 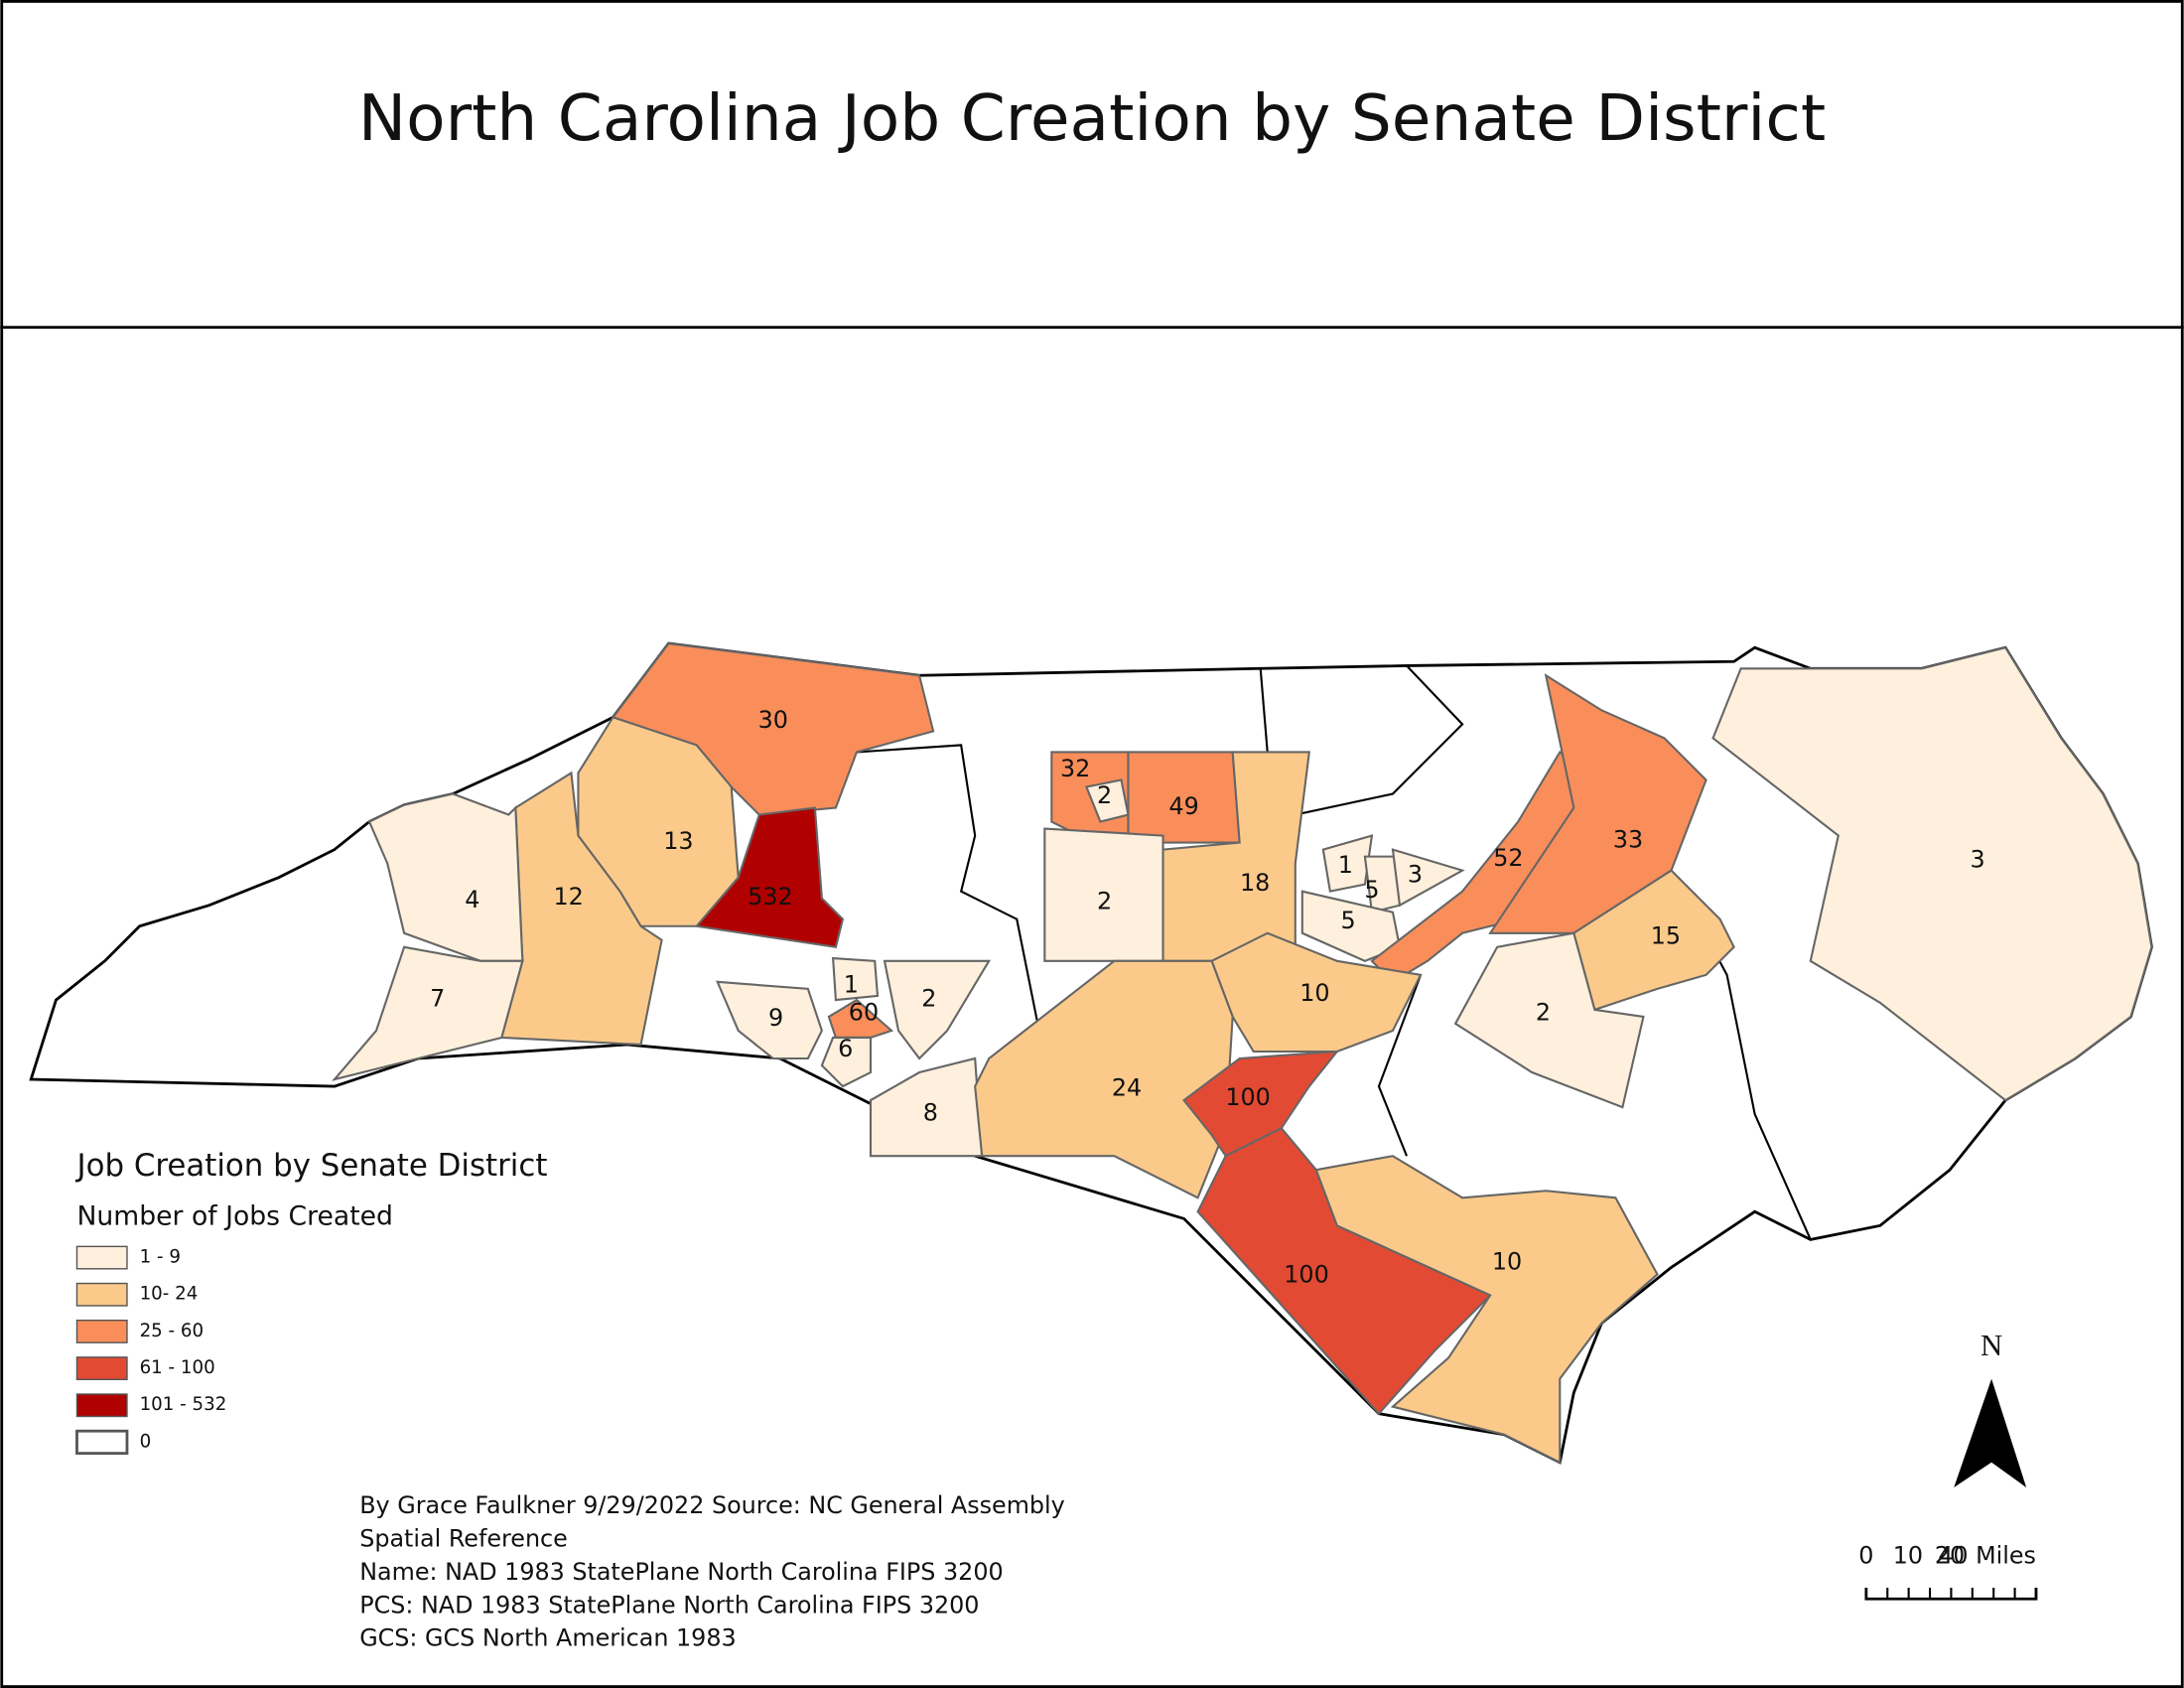 What do you see at coordinates (1865, 1556) in the screenshot?
I see `scale-label: 0` at bounding box center [1865, 1556].